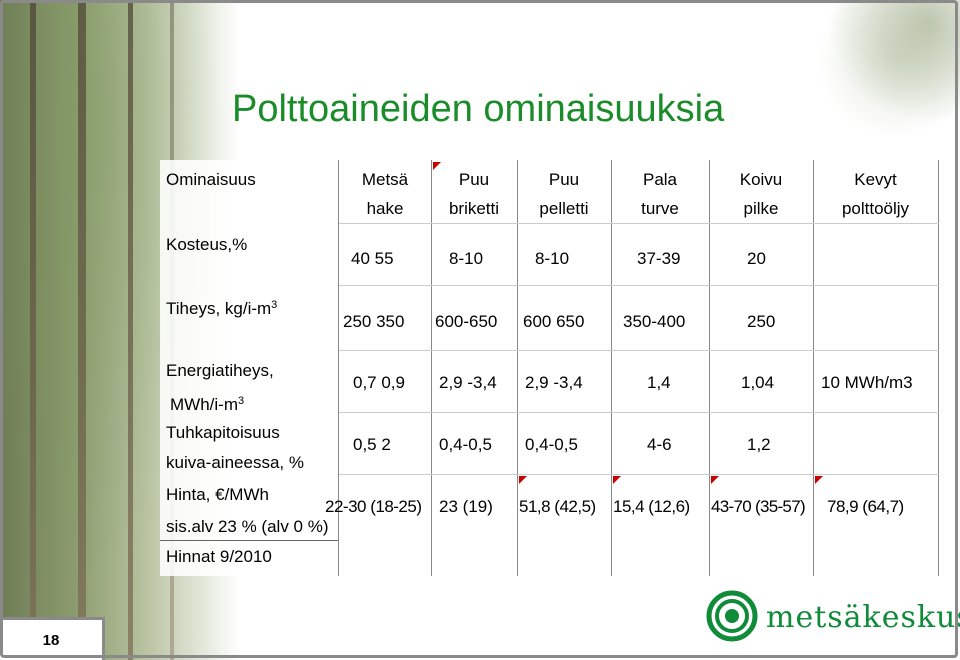 The width and height of the screenshot is (960, 660). Describe the element at coordinates (379, 382) in the screenshot. I see `cell-energy-metsahake: 0,7 0,9` at that location.